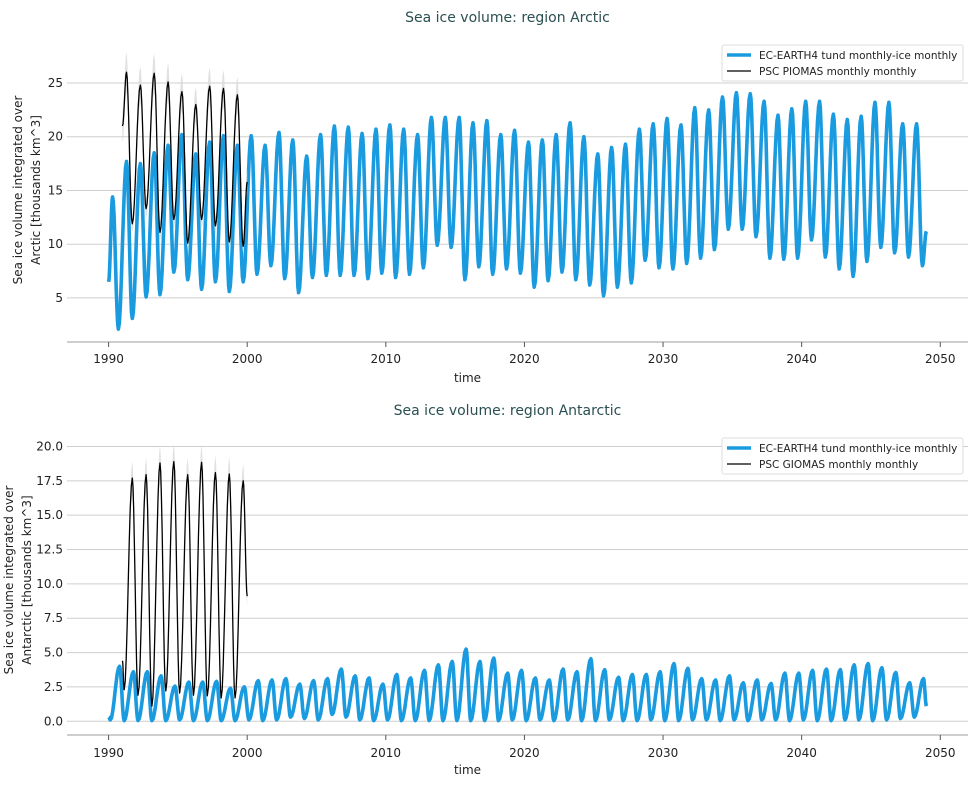 The height and width of the screenshot is (787, 977). I want to click on chart-title: Sea ice volume: region Antarctic, so click(508, 411).